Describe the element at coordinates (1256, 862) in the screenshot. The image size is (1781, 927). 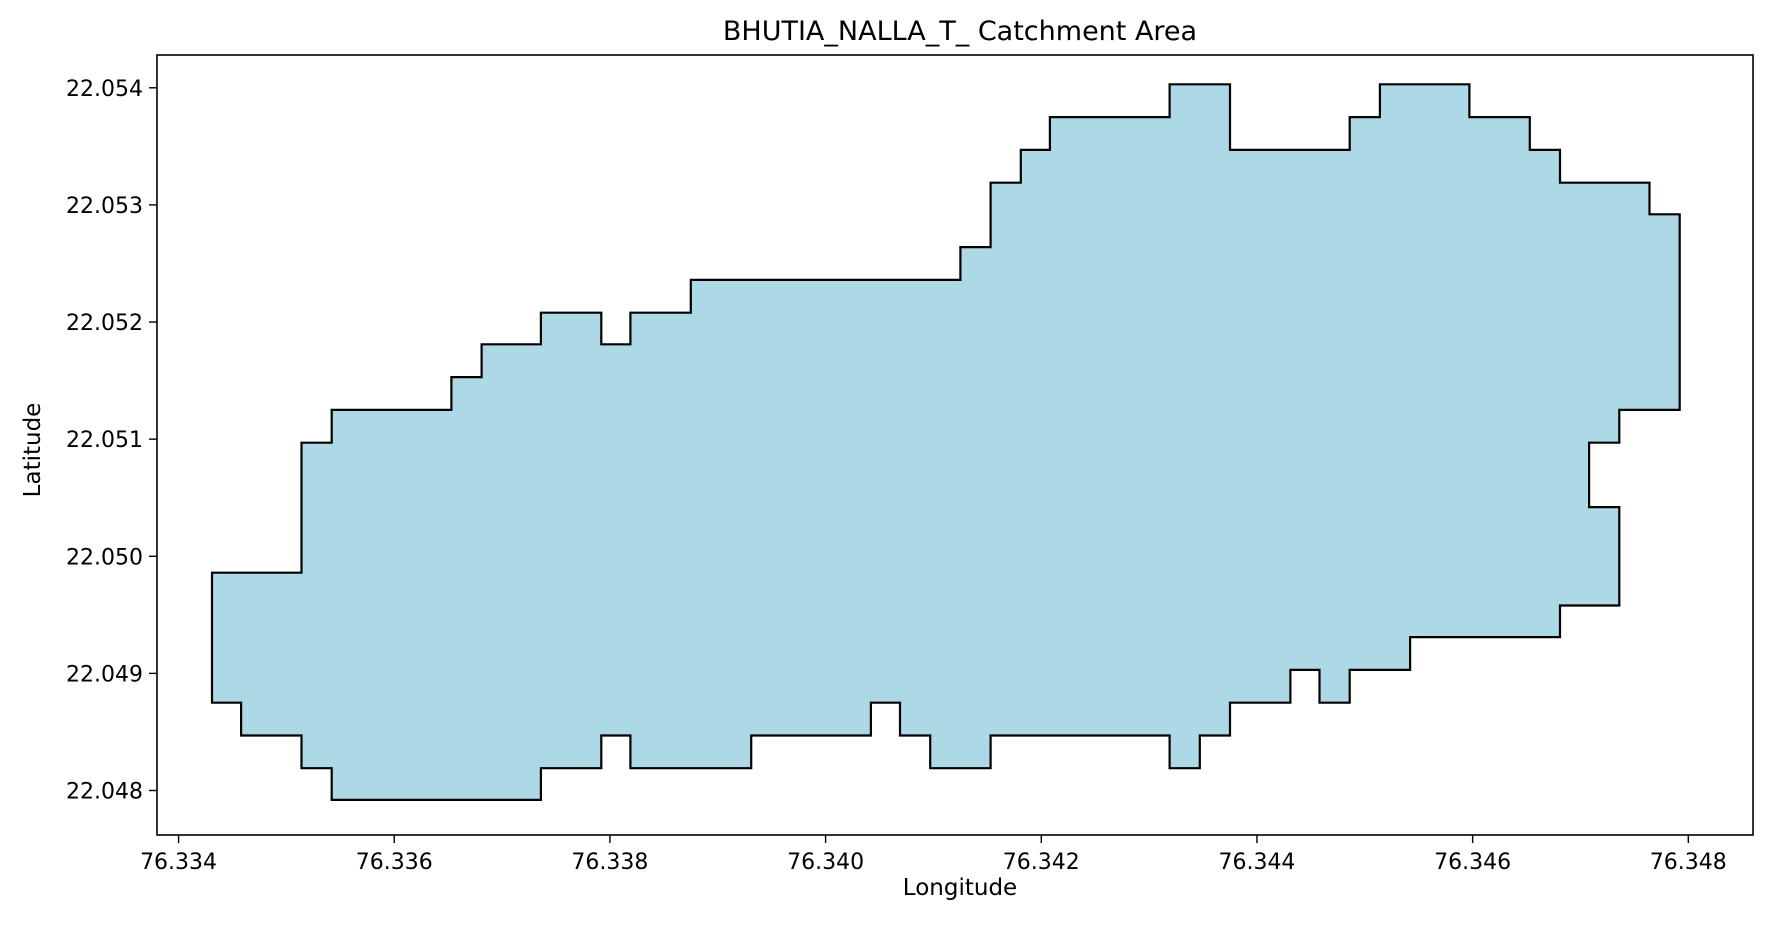
I see `x-tick-label: 76.344` at that location.